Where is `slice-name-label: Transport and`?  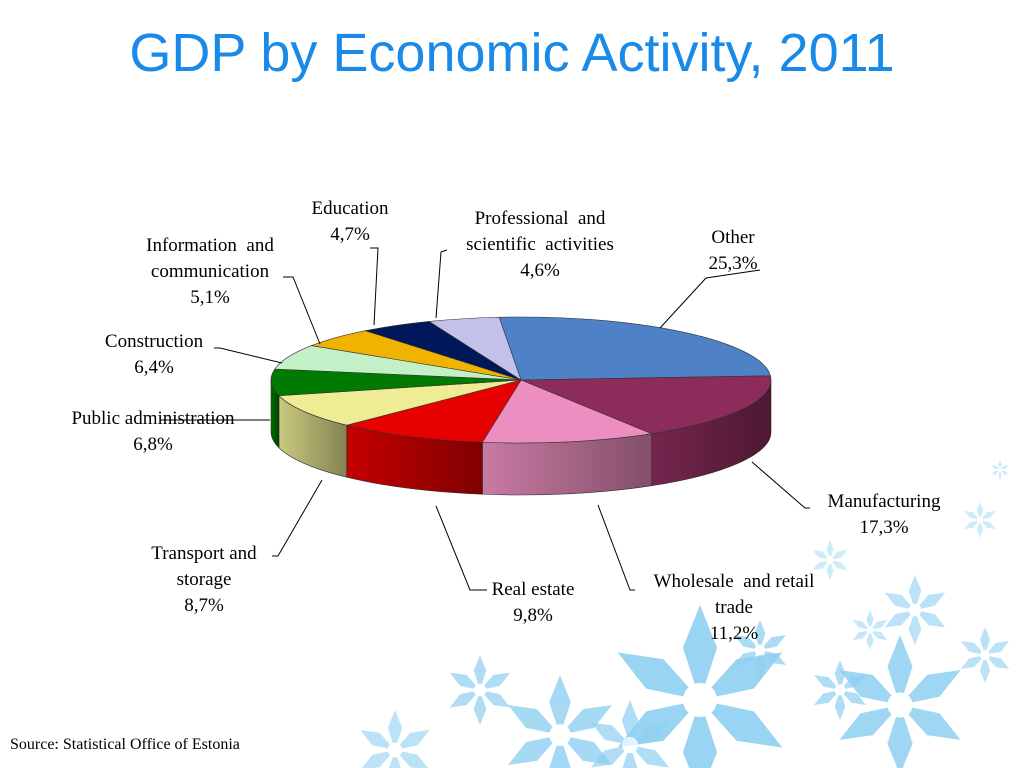 slice-name-label: Transport and is located at coordinates (204, 553).